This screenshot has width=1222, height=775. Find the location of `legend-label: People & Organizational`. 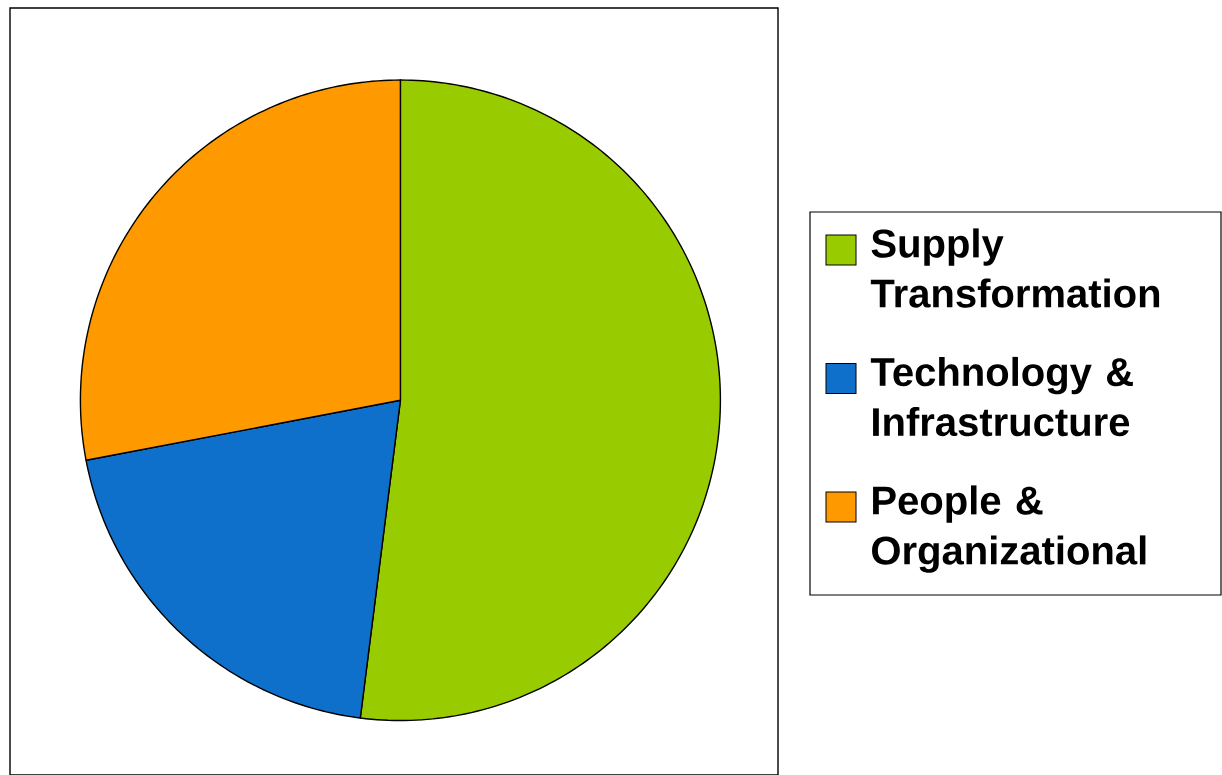

legend-label: People & Organizational is located at coordinates (1009, 529).